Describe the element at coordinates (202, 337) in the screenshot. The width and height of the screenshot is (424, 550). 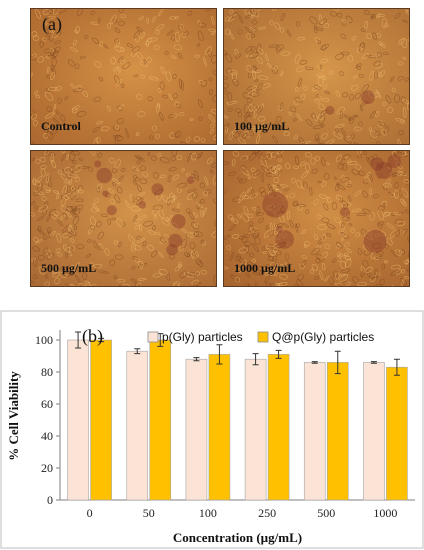
I see `legend-label: p(Gly) particles` at that location.